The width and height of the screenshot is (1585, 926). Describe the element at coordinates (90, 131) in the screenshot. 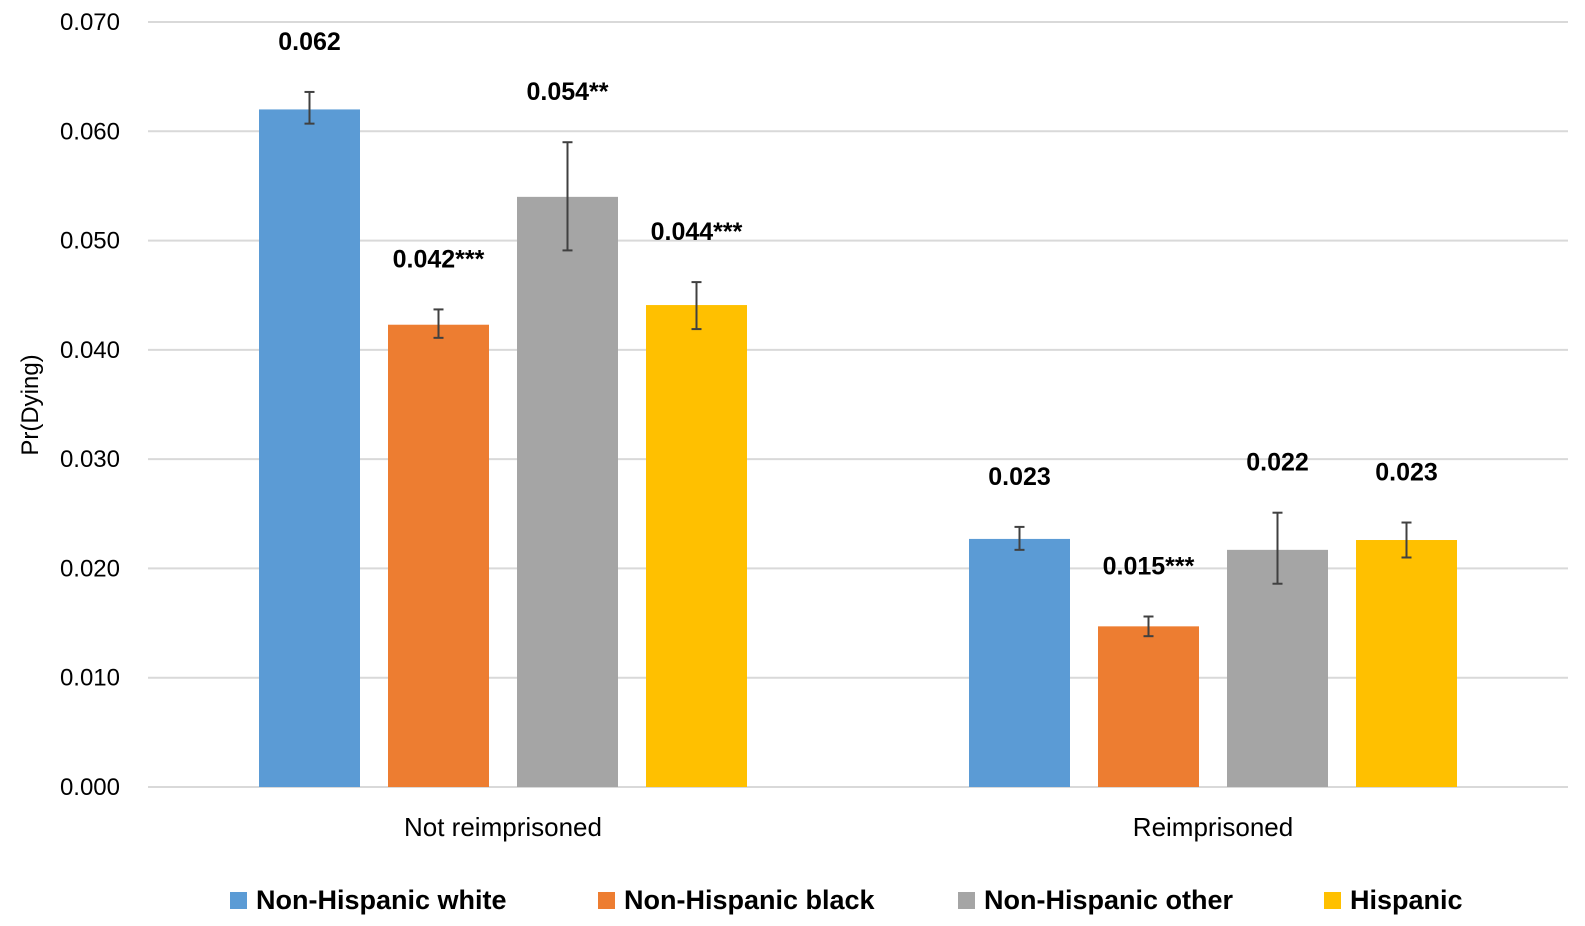

I see `y-tick-label: 0.060` at that location.